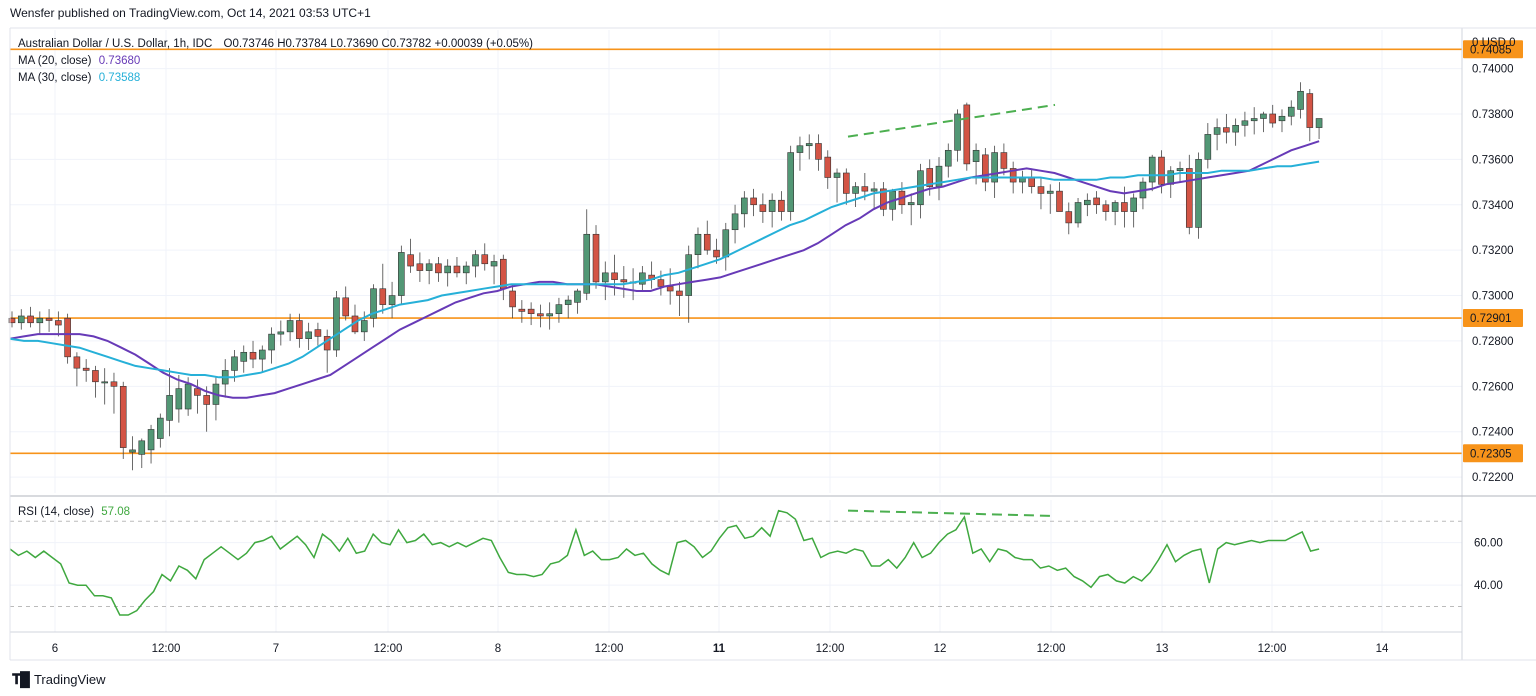  What do you see at coordinates (940, 649) in the screenshot?
I see `time-tick-label: 12` at bounding box center [940, 649].